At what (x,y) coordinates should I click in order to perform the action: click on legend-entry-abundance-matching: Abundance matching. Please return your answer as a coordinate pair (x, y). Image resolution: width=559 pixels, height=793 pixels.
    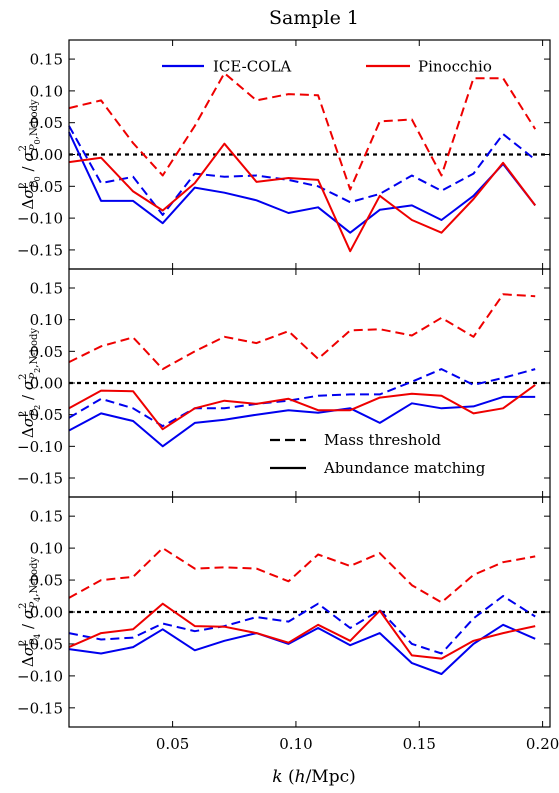
    Looking at the image, I should click on (378, 468).